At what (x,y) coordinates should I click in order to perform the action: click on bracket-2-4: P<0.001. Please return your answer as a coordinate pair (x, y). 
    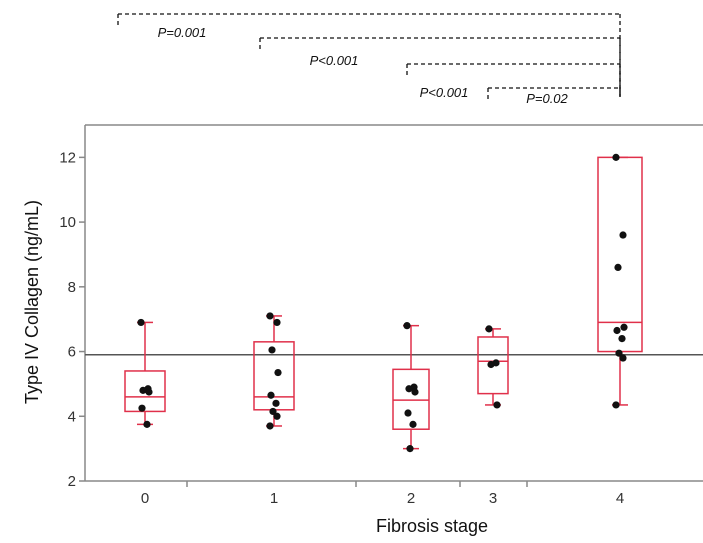
    Looking at the image, I should click on (513, 81).